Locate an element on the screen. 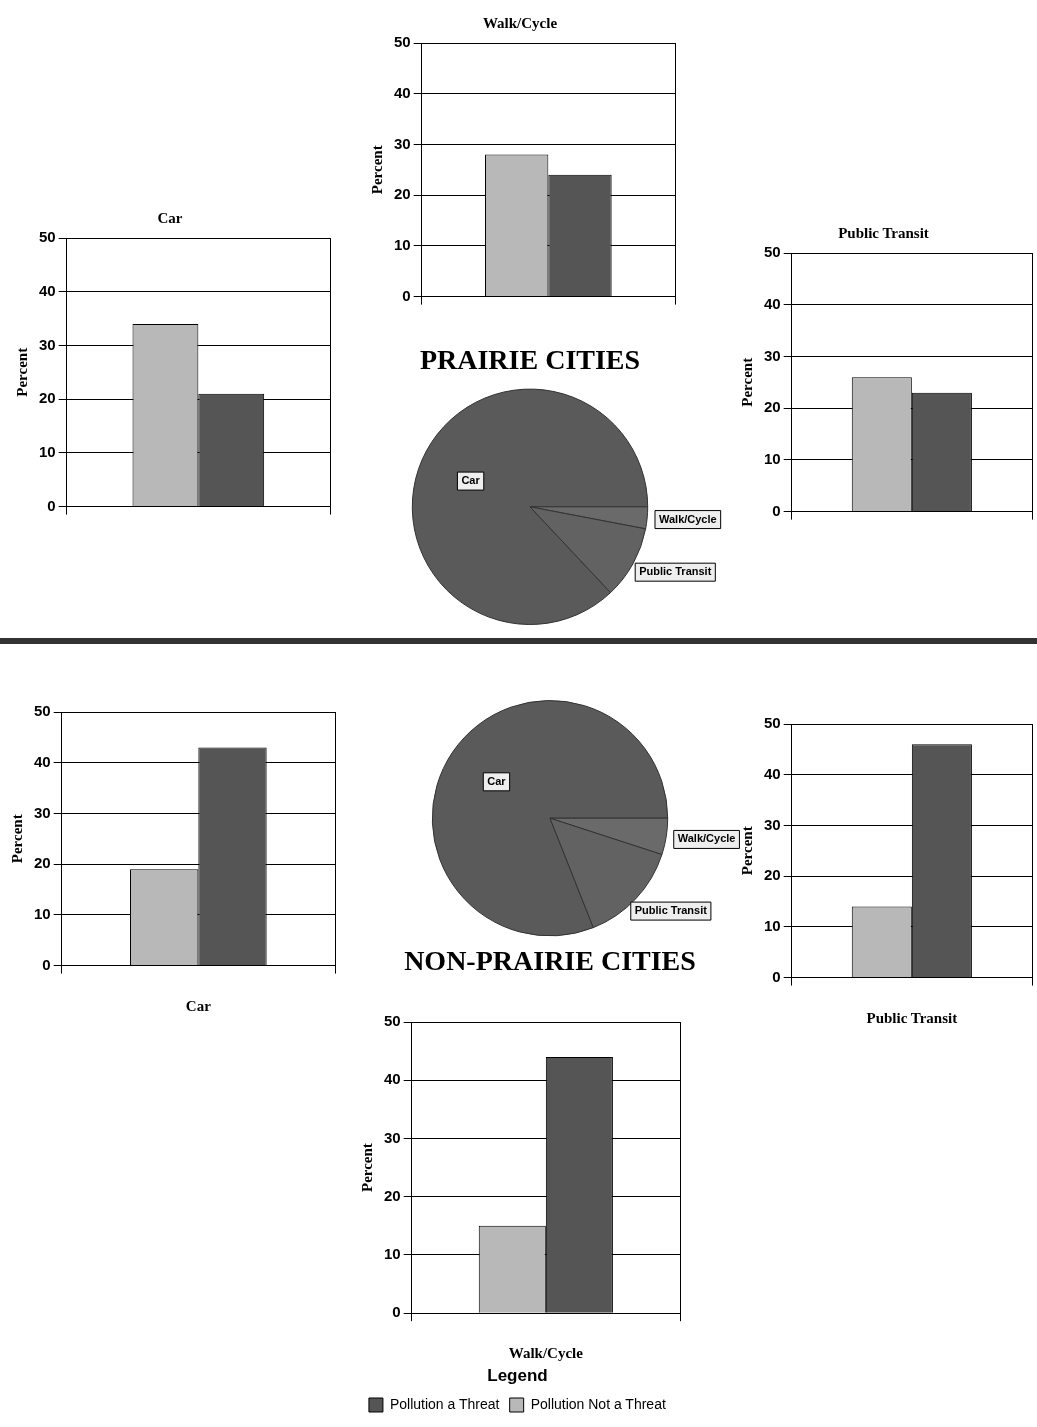 The image size is (1037, 1427). legend-label: Pollution a Threat is located at coordinates (444, 1403).